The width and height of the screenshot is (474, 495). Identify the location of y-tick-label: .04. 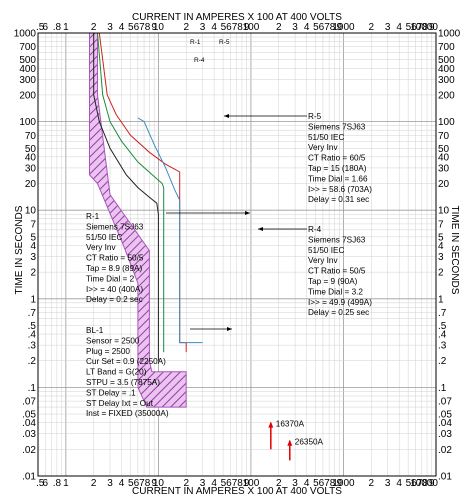
(445, 423).